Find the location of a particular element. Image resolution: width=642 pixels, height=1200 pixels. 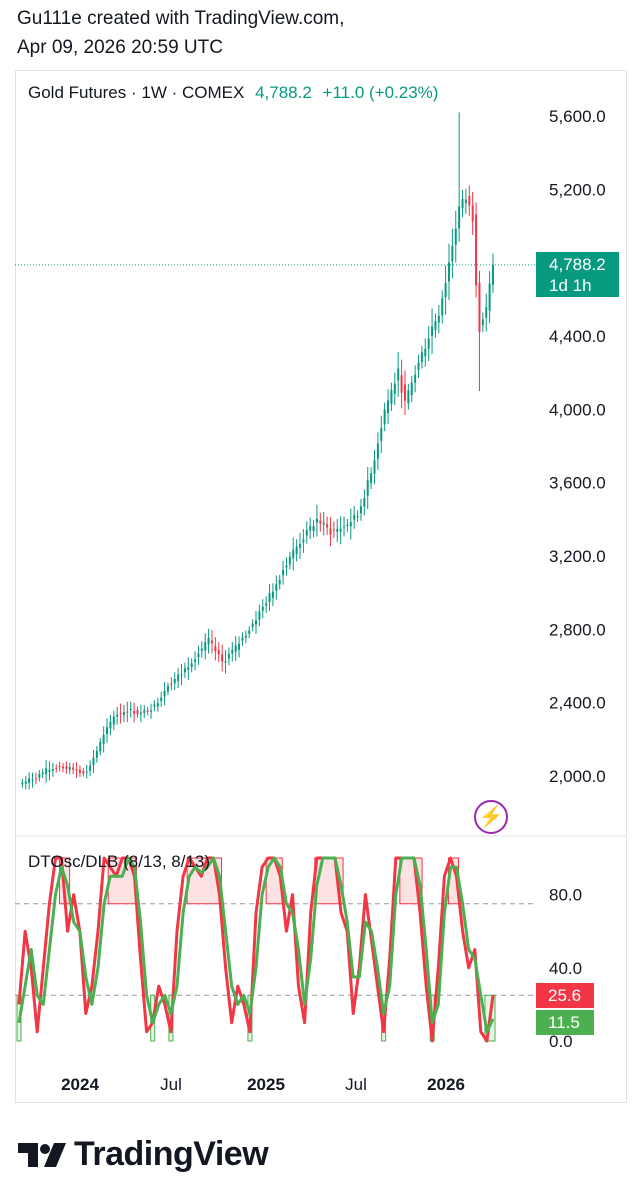

watermark-date-line: Apr 09, 2026 20:59 UTC is located at coordinates (120, 47).